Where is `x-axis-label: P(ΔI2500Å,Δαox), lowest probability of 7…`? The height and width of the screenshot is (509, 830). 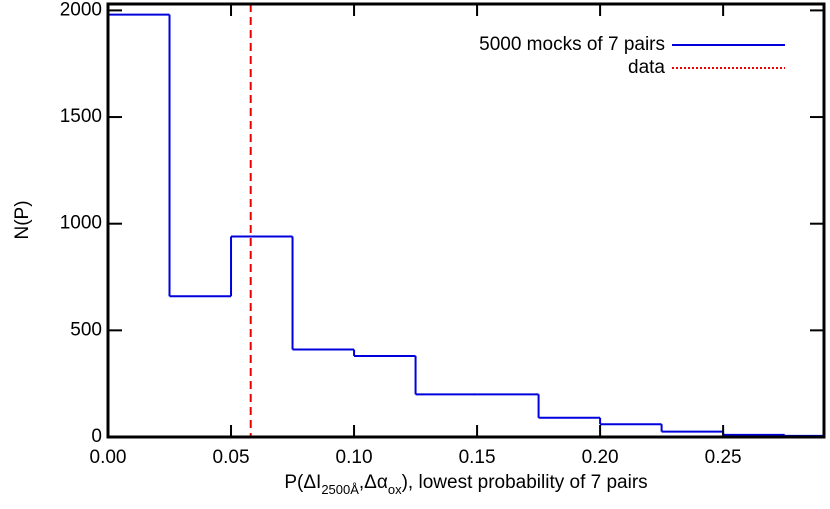 x-axis-label: P(ΔI2500Å,Δαox), lowest probability of 7… is located at coordinates (465, 484).